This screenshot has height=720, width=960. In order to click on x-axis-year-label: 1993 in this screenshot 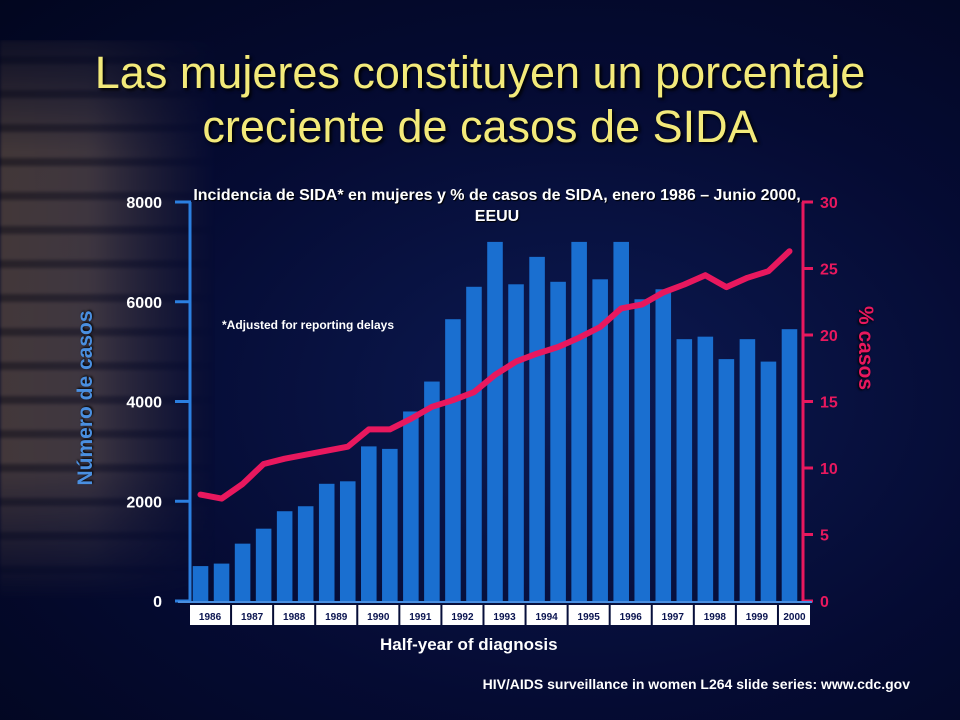, I will do `click(504, 617)`.